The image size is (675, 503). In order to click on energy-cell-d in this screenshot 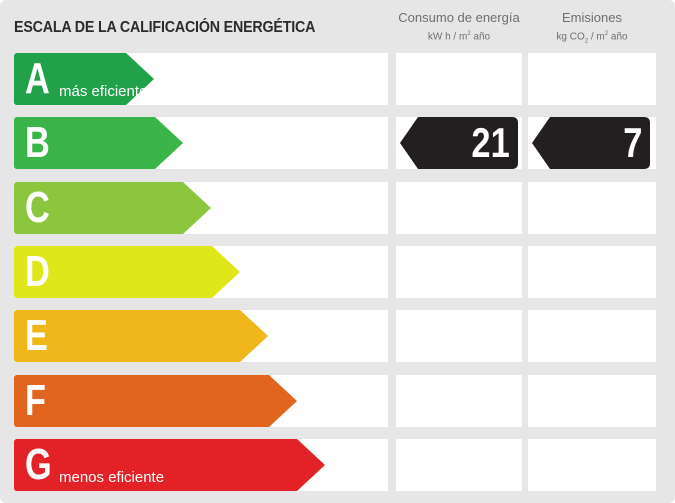, I will do `click(459, 272)`.